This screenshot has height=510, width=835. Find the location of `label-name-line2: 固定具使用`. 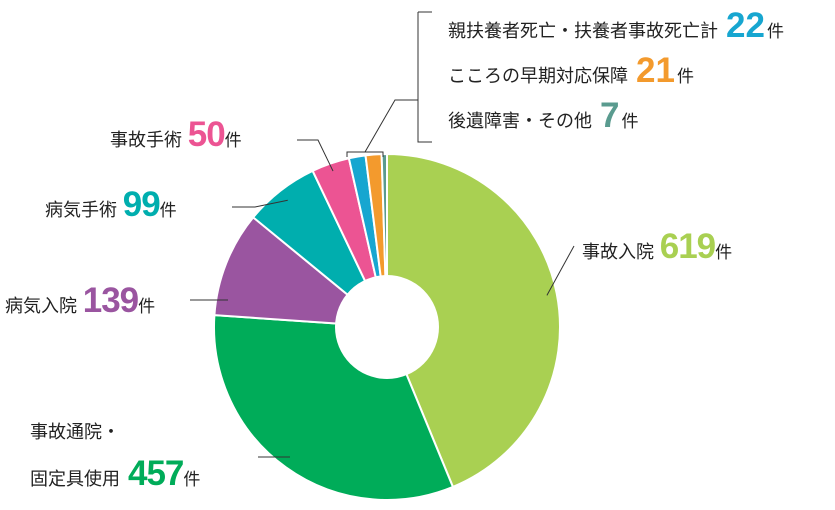

label-name-line2: 固定具使用 is located at coordinates (75, 479).